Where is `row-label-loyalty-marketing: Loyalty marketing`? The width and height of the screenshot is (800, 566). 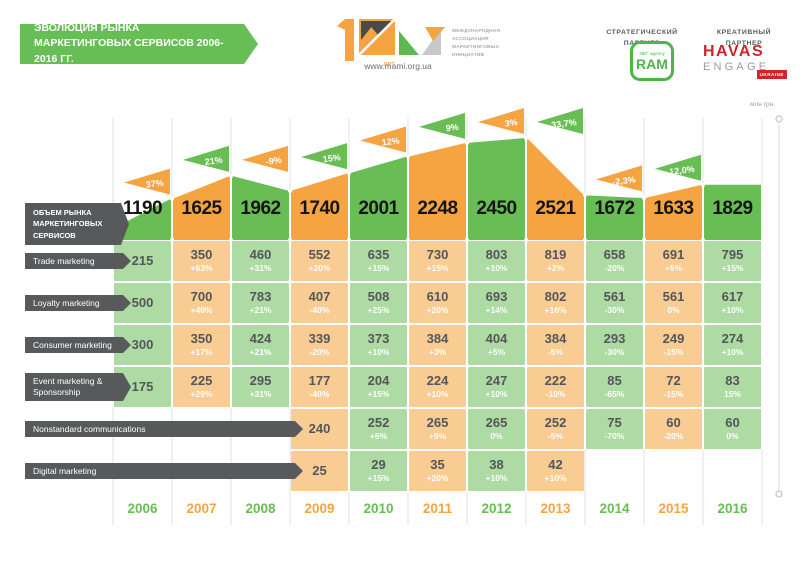 row-label-loyalty-marketing: Loyalty marketing is located at coordinates (78, 303).